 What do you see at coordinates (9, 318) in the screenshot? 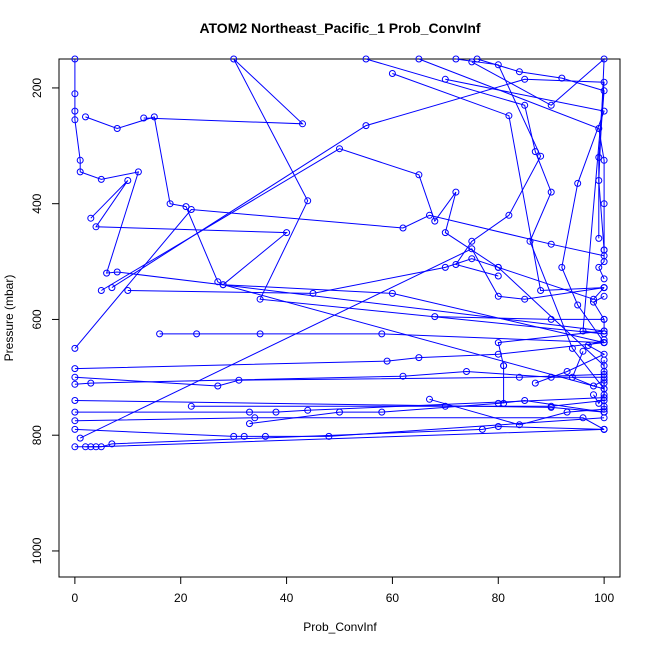
I see `y-axis-label: Pressure (mbar)` at bounding box center [9, 318].